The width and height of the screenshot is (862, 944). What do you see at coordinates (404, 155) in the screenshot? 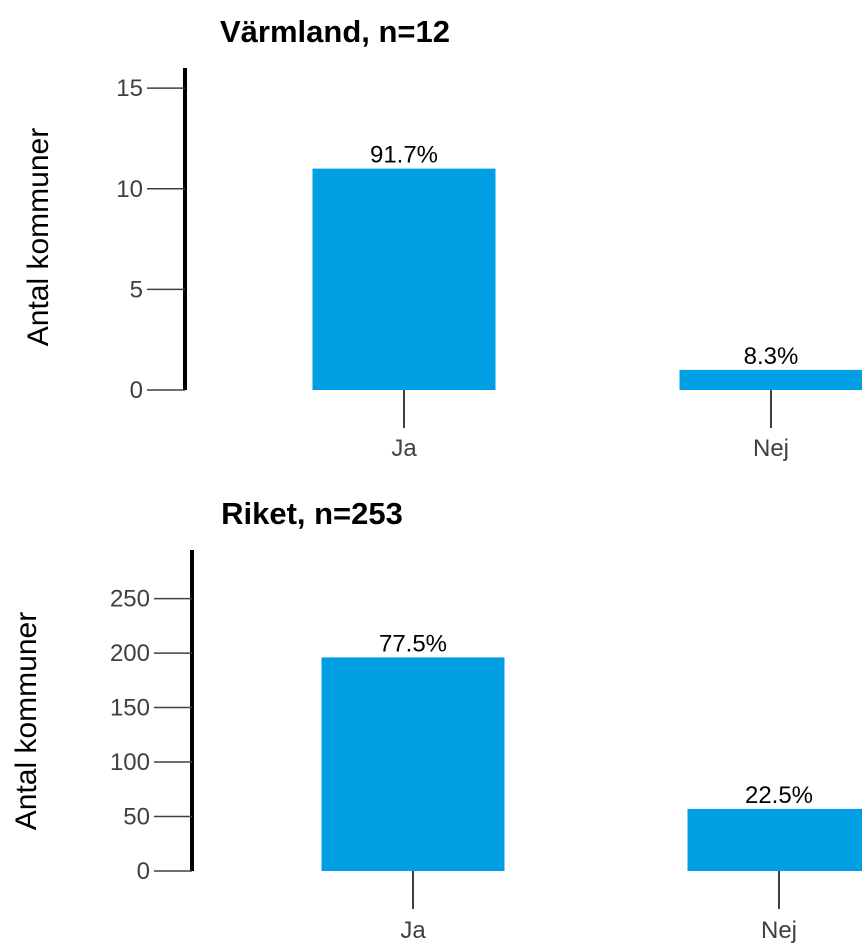
I see `data-label: 91.7%` at bounding box center [404, 155].